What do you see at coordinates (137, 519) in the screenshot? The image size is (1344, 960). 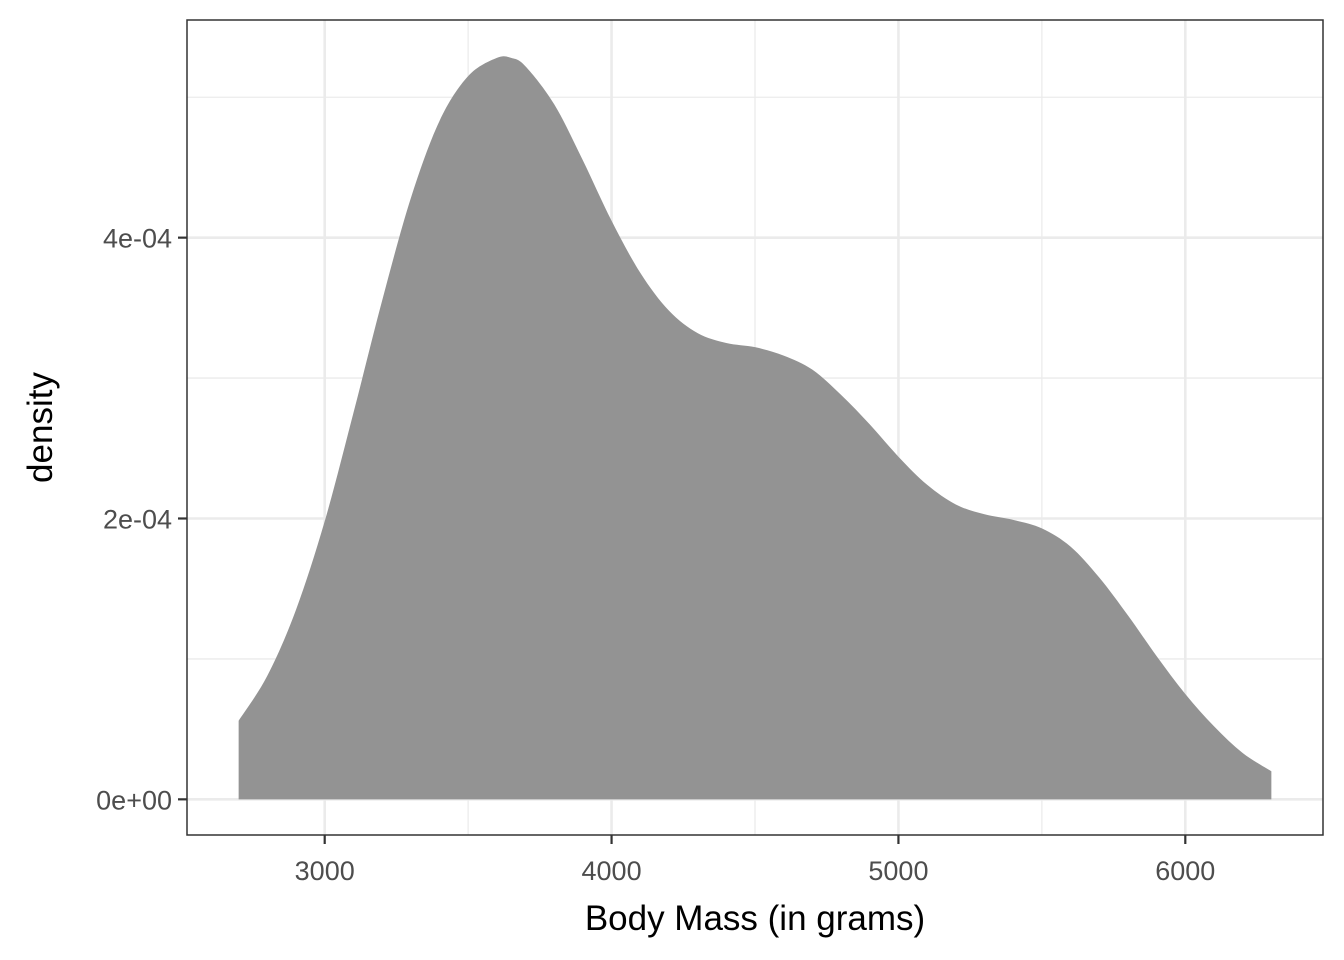 I see `y-tick-label: 2e-04` at bounding box center [137, 519].